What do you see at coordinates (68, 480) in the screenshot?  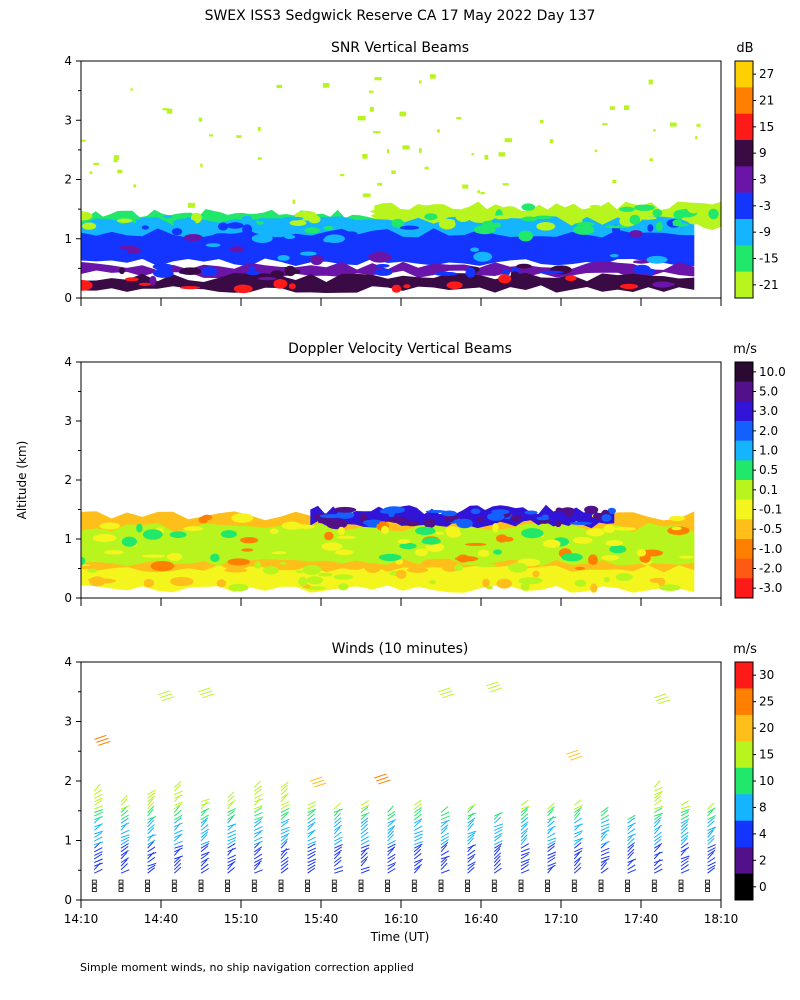 I see `doppler-y-tick-label: 2` at bounding box center [68, 480].